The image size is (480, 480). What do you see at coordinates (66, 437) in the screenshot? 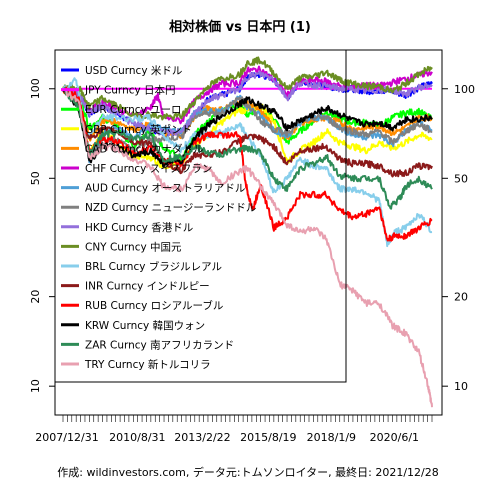
I see `x-tick-label: 2007/12/31` at bounding box center [66, 437].